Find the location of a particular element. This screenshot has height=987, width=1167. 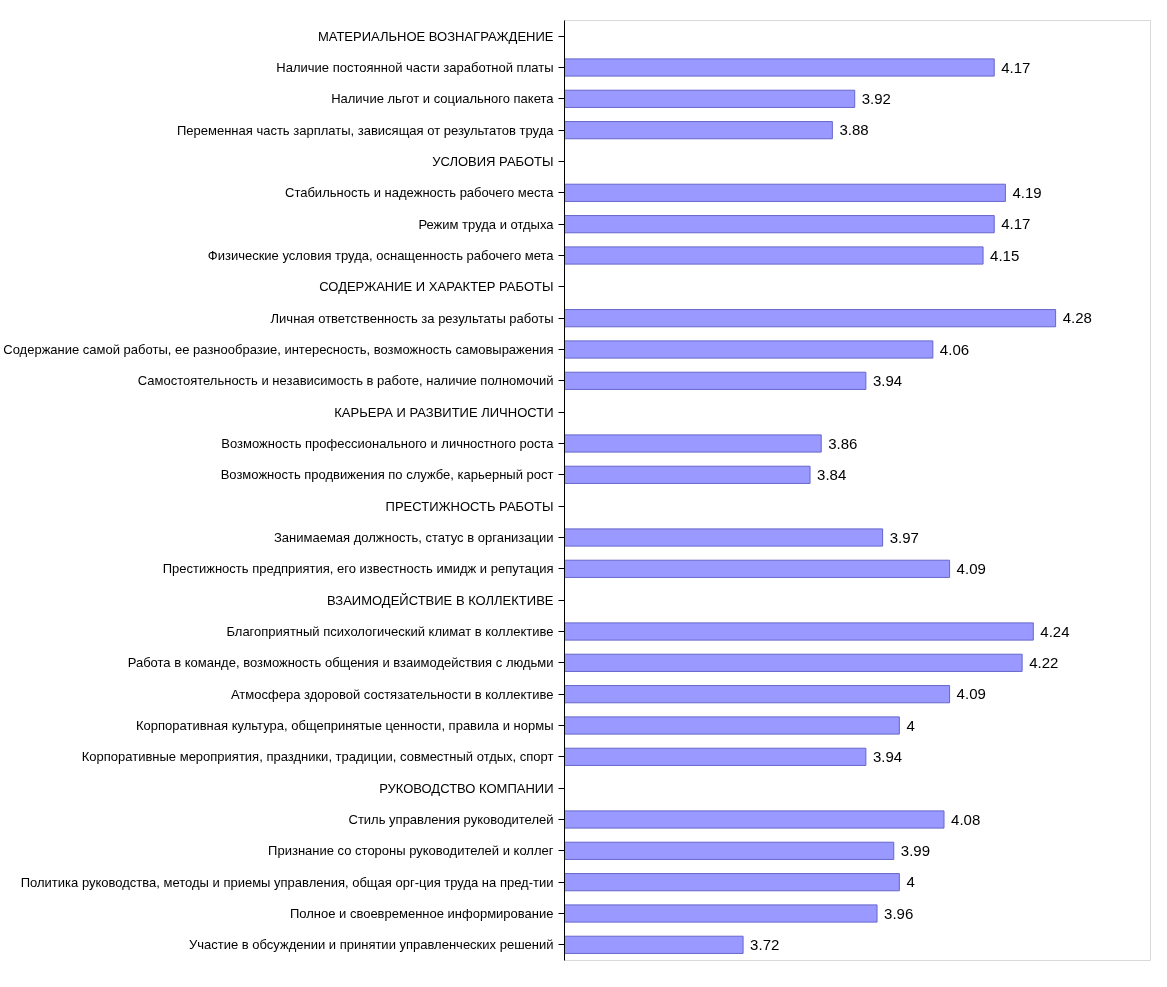

data-label: 3.84 is located at coordinates (832, 474).